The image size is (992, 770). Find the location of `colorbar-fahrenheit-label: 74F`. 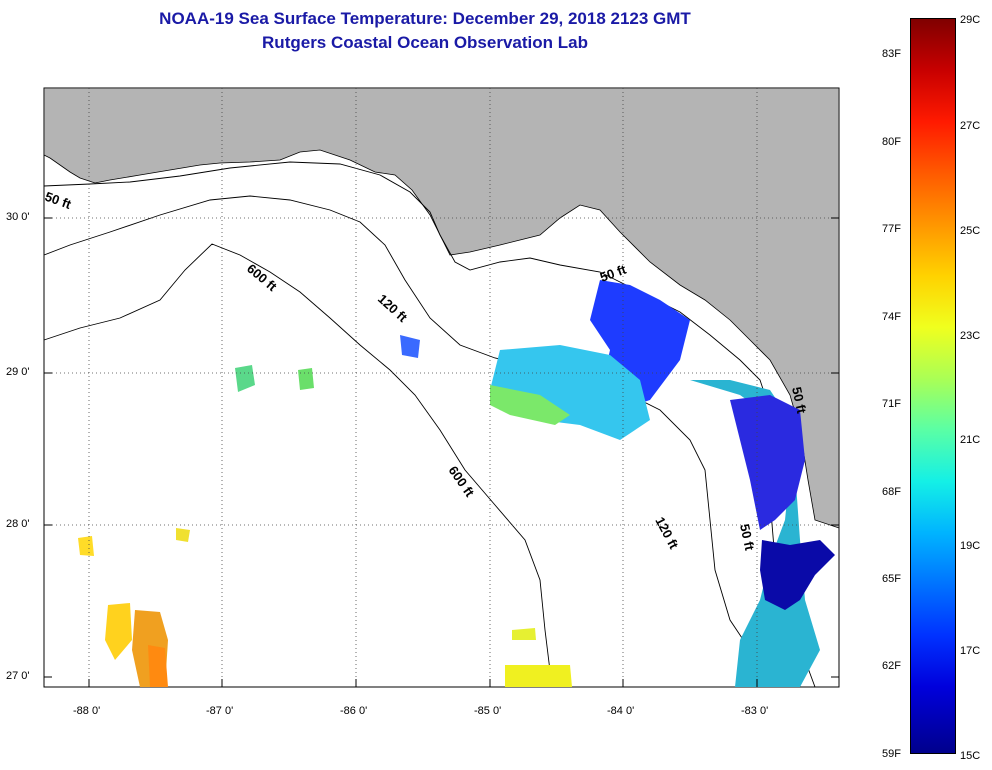

colorbar-fahrenheit-label: 74F is located at coordinates (891, 317).